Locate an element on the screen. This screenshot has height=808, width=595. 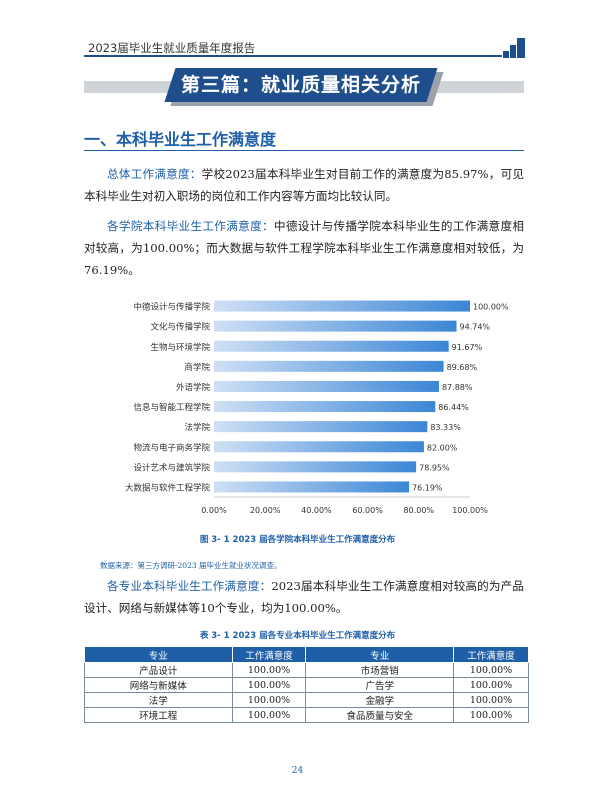
data-label: 83.33% is located at coordinates (445, 427).